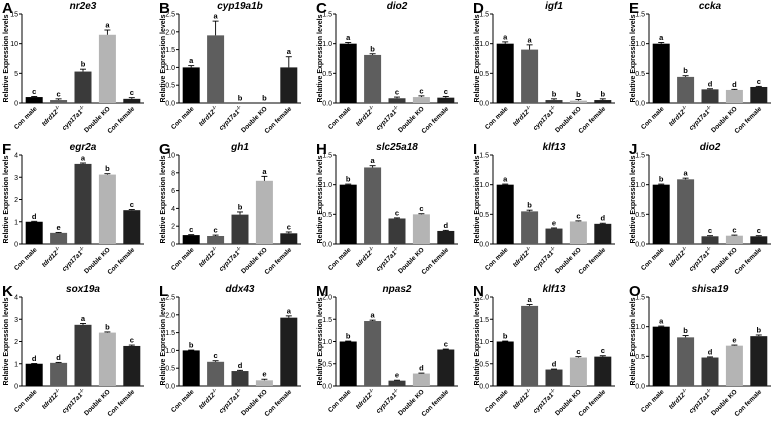 The width and height of the screenshot is (784, 424). What do you see at coordinates (163, 291) in the screenshot?
I see `panel-letter: L` at bounding box center [163, 291].